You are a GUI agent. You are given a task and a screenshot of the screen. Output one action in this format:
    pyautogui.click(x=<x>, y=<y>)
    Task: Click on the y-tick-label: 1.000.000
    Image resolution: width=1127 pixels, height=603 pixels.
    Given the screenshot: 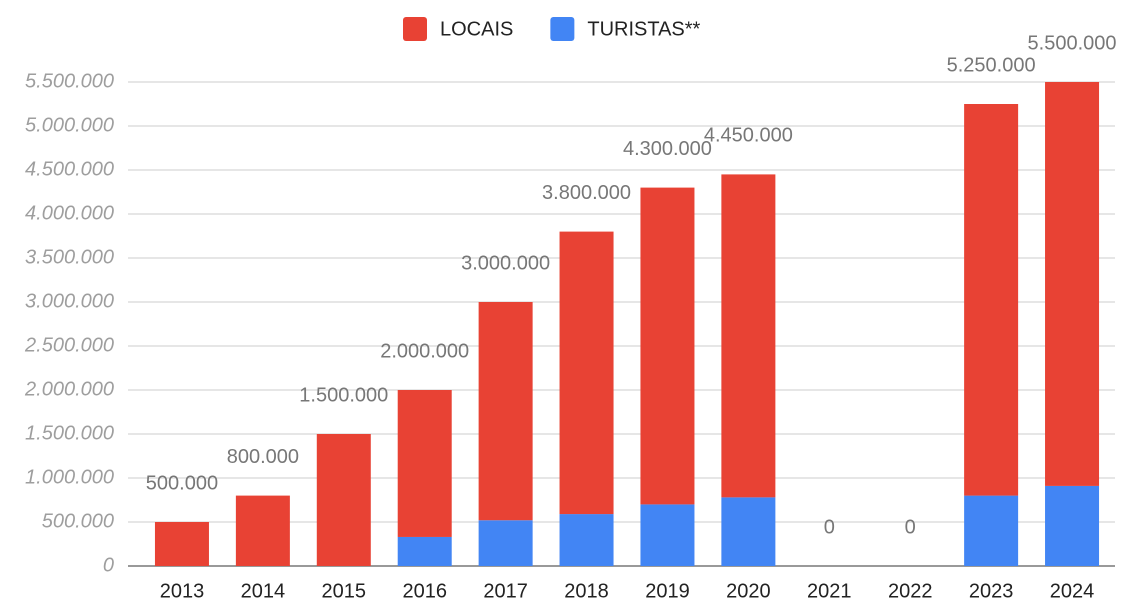 What is the action you would take?
    pyautogui.click(x=69, y=477)
    